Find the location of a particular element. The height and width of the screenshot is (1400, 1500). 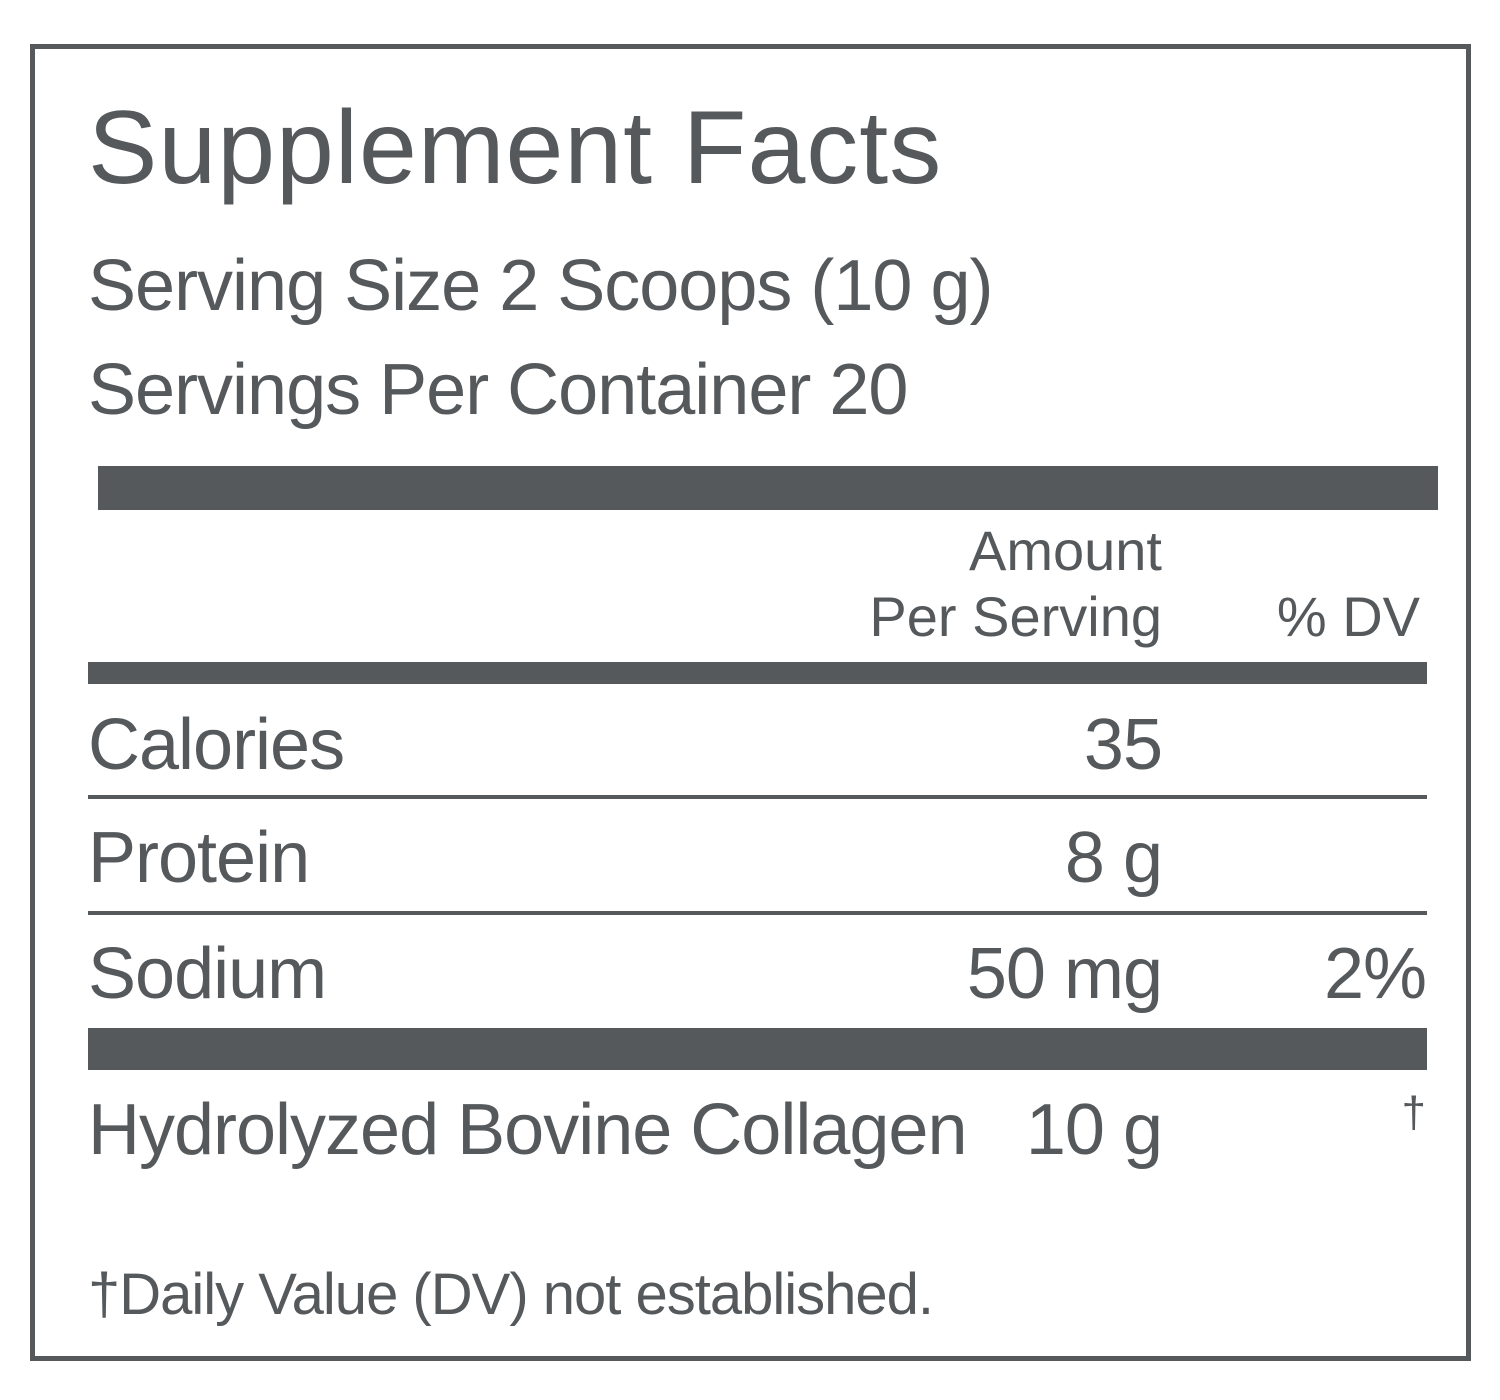

footnote: †Daily Value (DV) not established. is located at coordinates (511, 1294).